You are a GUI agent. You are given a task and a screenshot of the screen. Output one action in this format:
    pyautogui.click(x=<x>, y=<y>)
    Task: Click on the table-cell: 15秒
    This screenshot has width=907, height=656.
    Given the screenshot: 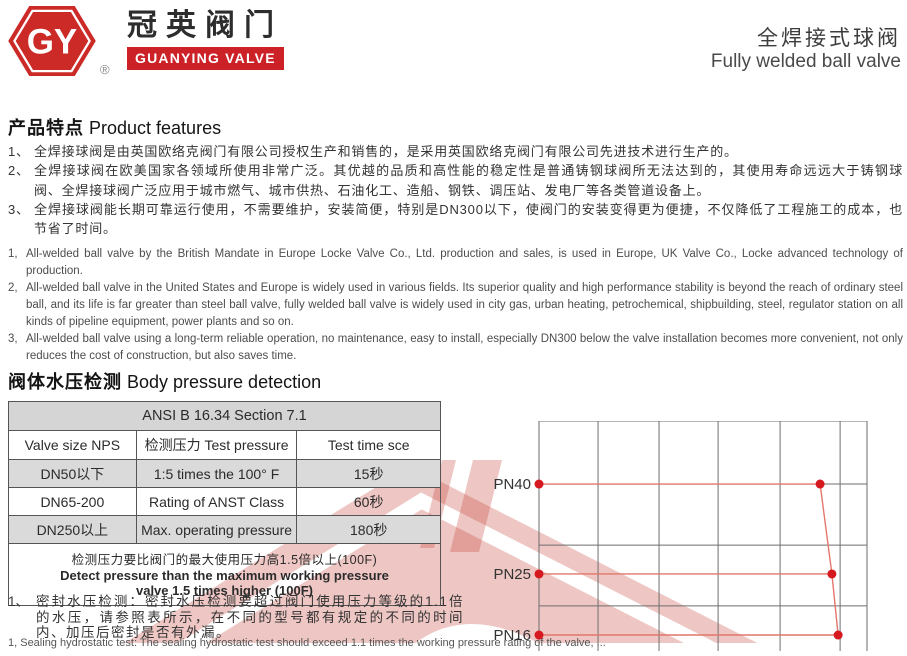 What is the action you would take?
    pyautogui.click(x=368, y=473)
    